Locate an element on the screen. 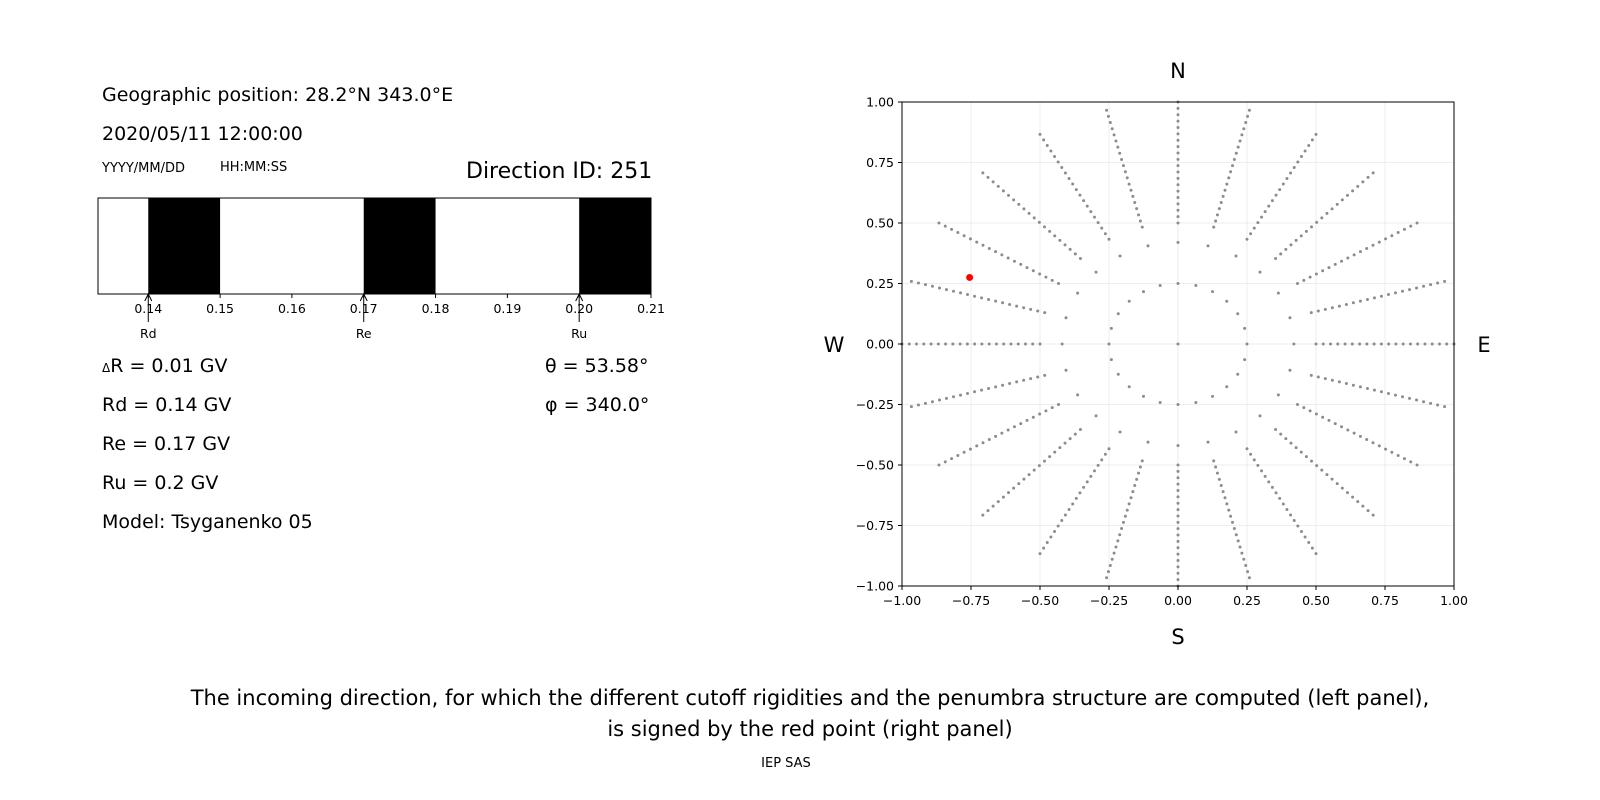 The image size is (1600, 800). delta-r-line: ΔR = 0.01 GV is located at coordinates (164, 366).